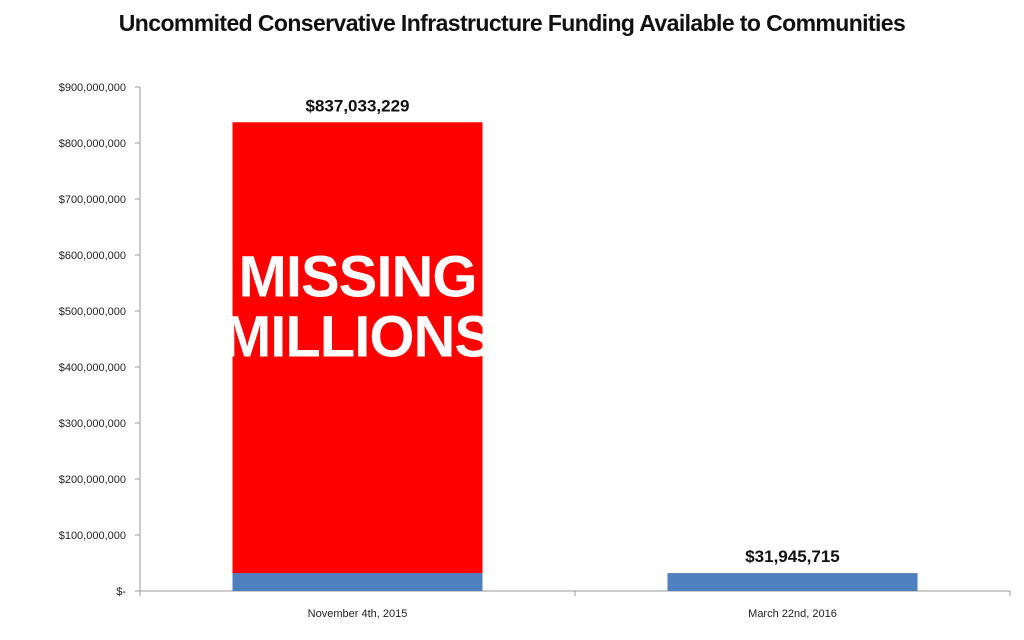 The height and width of the screenshot is (640, 1024). What do you see at coordinates (92, 368) in the screenshot?
I see `y-tick-label: $400,000,000` at bounding box center [92, 368].